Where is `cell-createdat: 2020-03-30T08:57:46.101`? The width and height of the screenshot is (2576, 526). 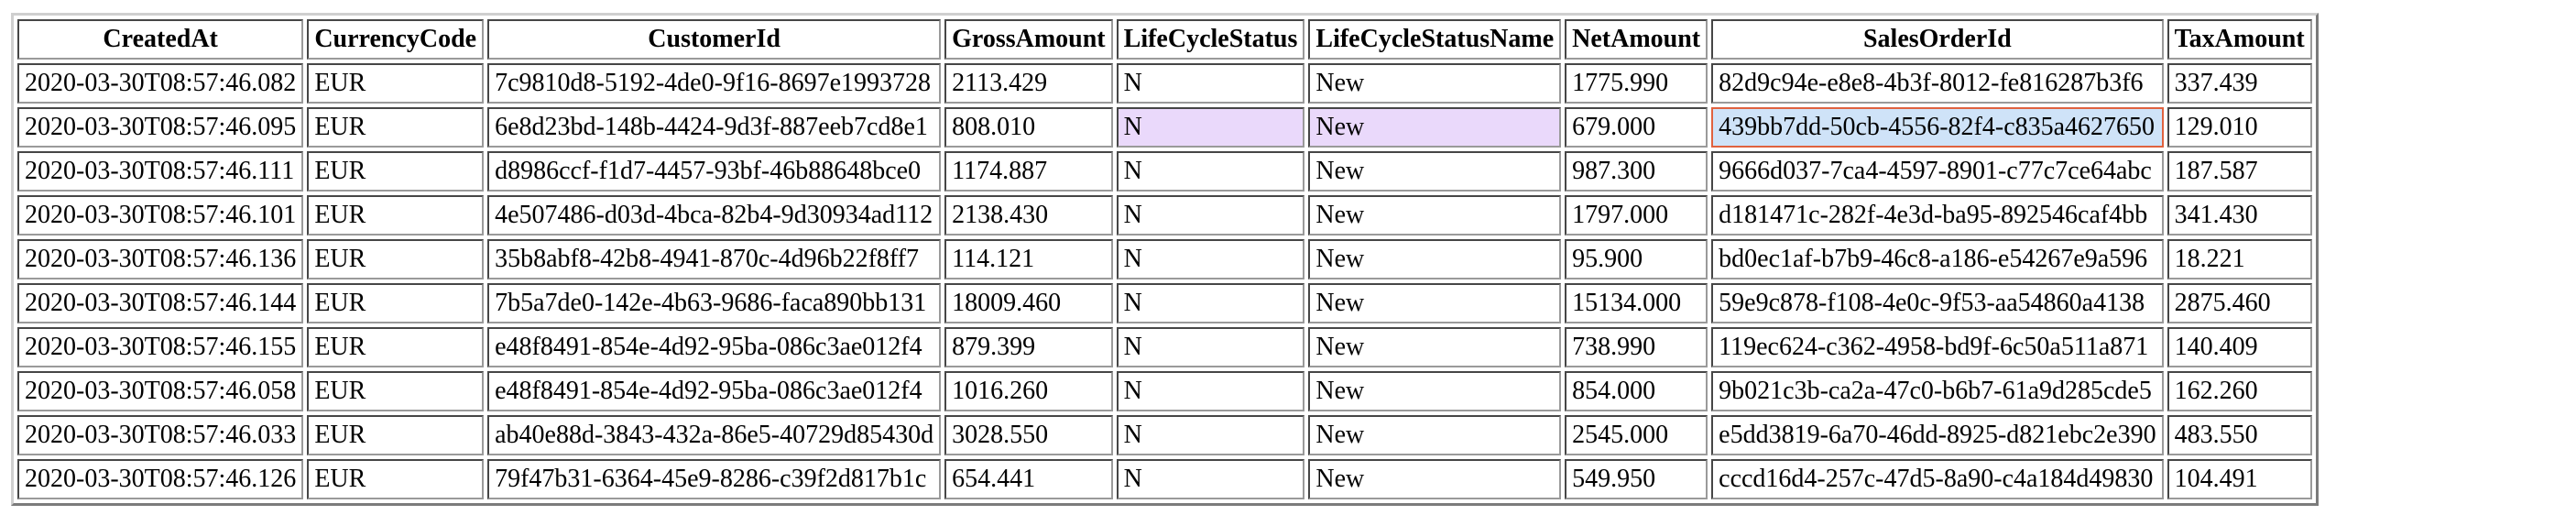 cell-createdat: 2020-03-30T08:57:46.101 is located at coordinates (161, 215).